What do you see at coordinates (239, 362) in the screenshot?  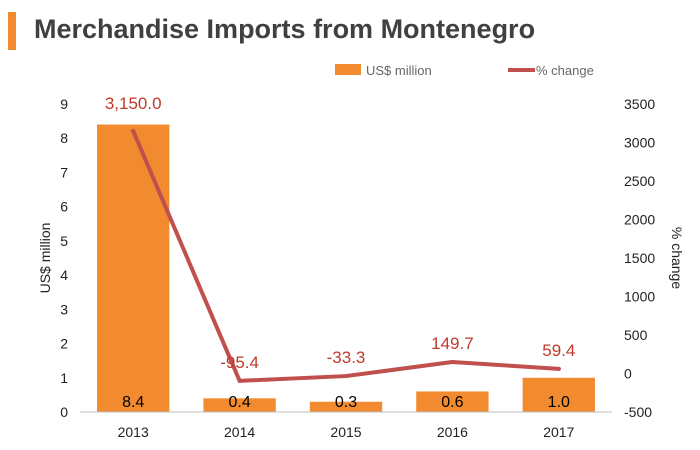 I see `line-data-label: -95.4` at bounding box center [239, 362].